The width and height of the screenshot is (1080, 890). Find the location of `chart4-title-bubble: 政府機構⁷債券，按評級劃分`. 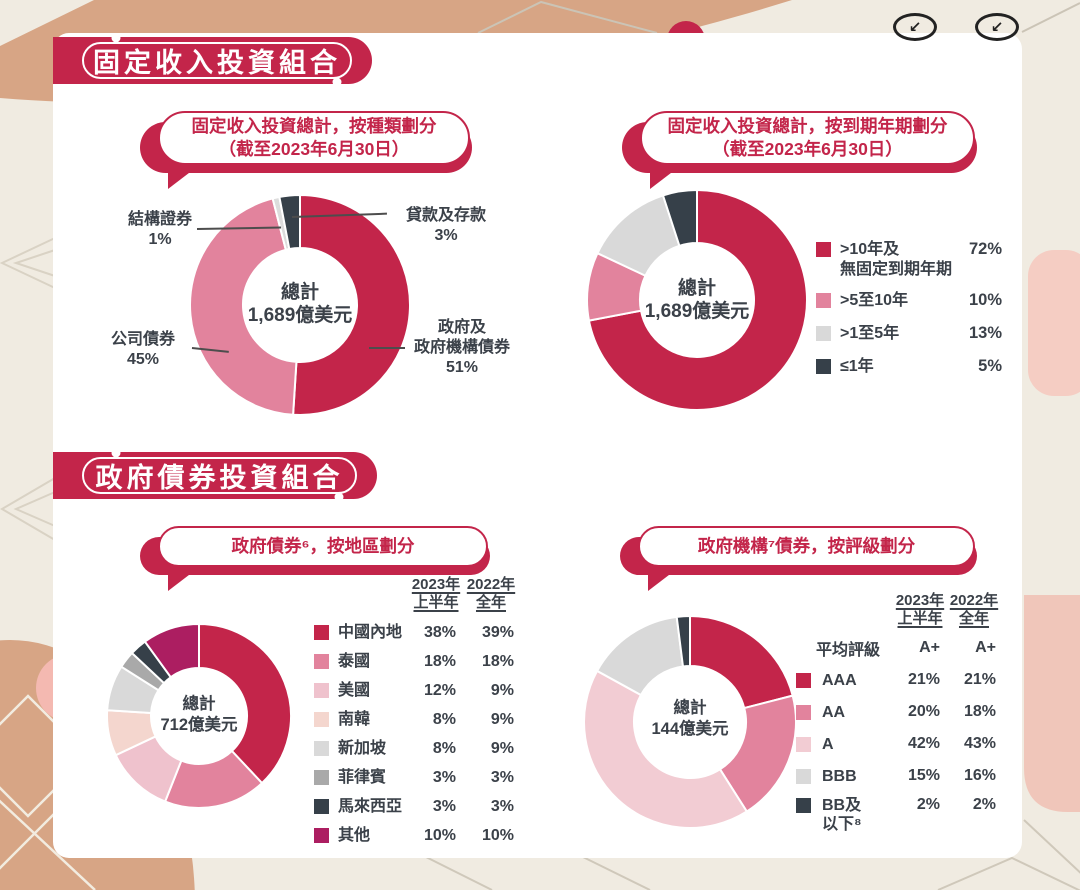

chart4-title-bubble: 政府機構⁷債券，按評級劃分 is located at coordinates (798, 558).